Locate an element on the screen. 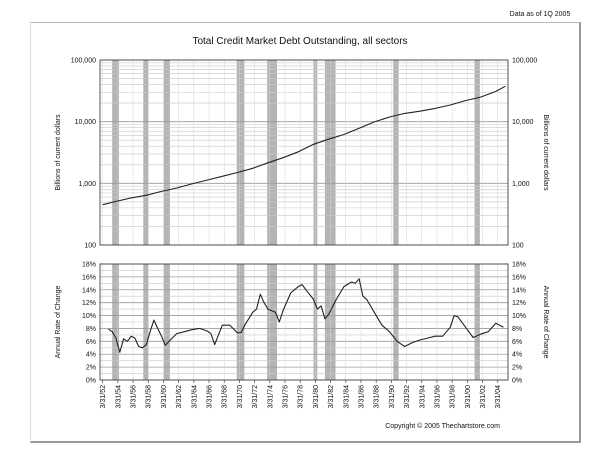  x-tick-label: 3/31/88 is located at coordinates (377, 396).